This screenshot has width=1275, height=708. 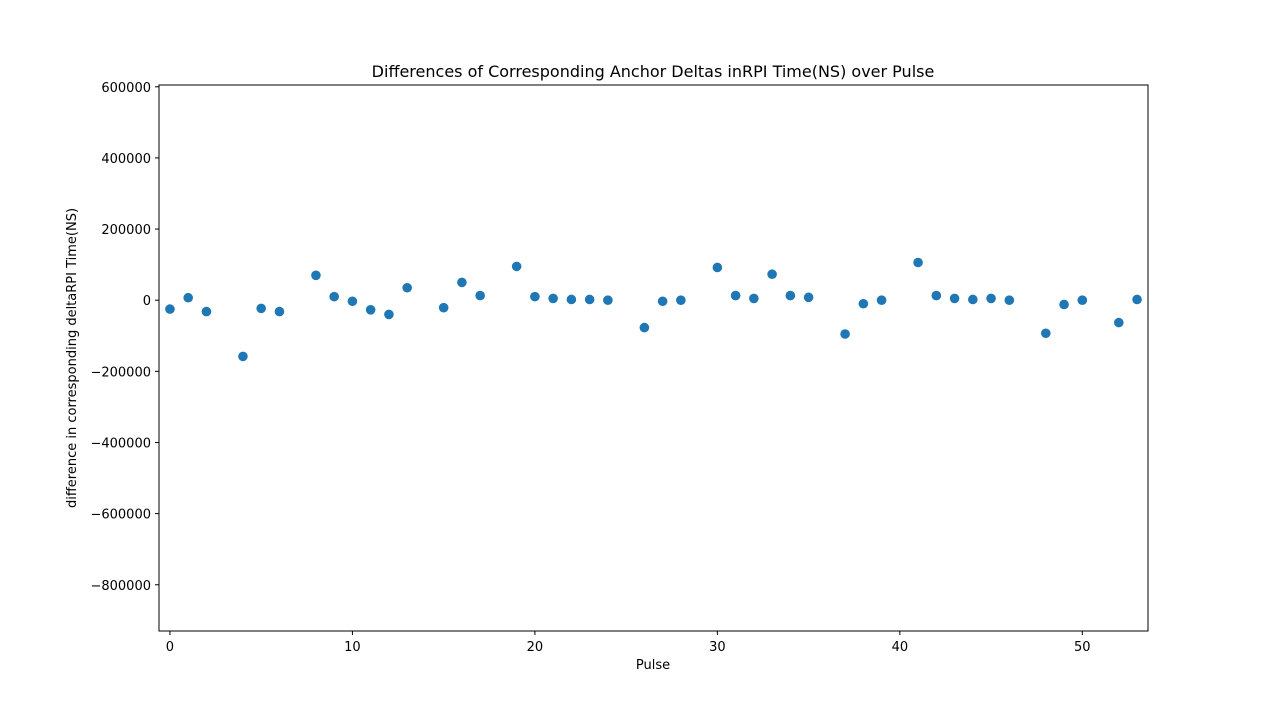 I want to click on x-tick-label: 20, so click(x=535, y=647).